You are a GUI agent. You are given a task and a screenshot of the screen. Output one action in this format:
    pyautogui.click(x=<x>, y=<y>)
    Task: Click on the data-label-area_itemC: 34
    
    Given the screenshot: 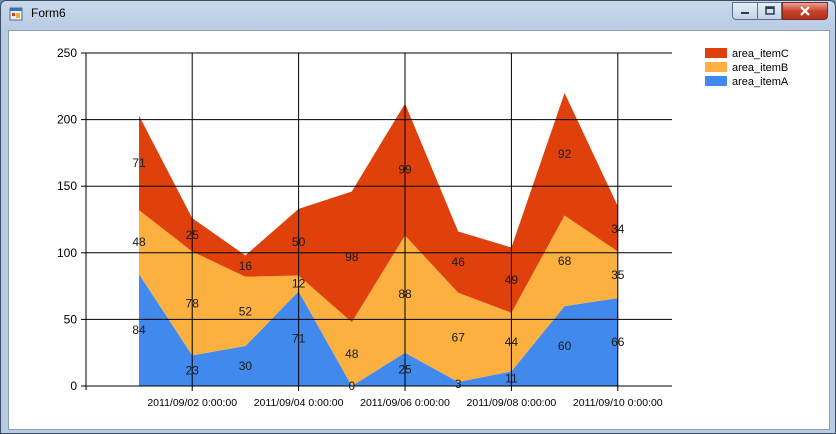 What is the action you would take?
    pyautogui.click(x=618, y=229)
    